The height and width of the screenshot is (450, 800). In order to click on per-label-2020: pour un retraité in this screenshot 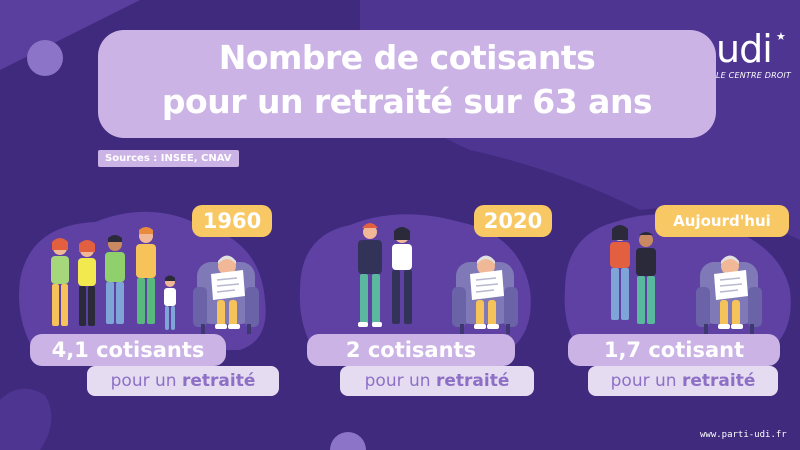, I will do `click(437, 381)`.